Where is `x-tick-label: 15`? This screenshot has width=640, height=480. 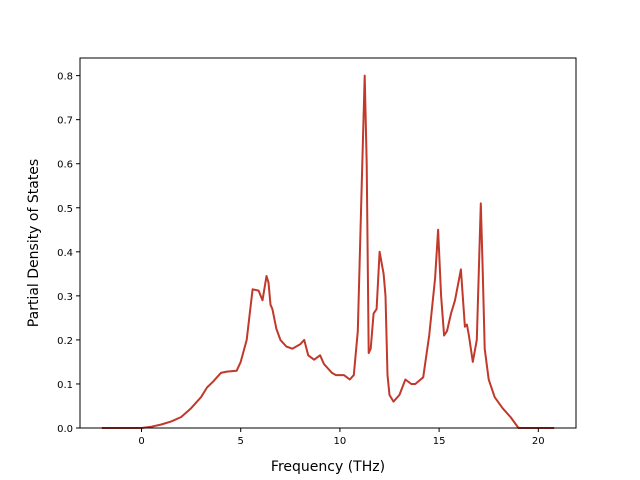
x-tick-label: 15 is located at coordinates (439, 441).